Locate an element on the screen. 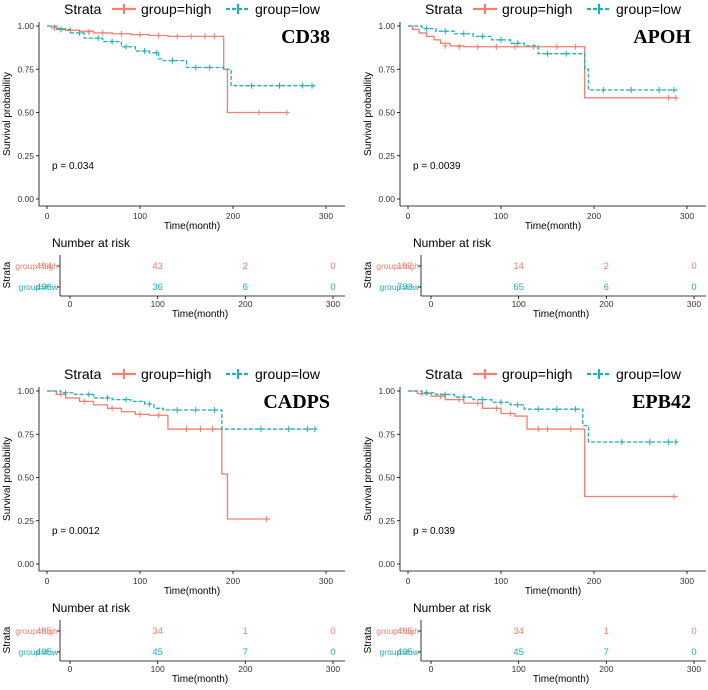 This screenshot has height=690, width=708. risk-strata-title: Strata is located at coordinates (368, 274).